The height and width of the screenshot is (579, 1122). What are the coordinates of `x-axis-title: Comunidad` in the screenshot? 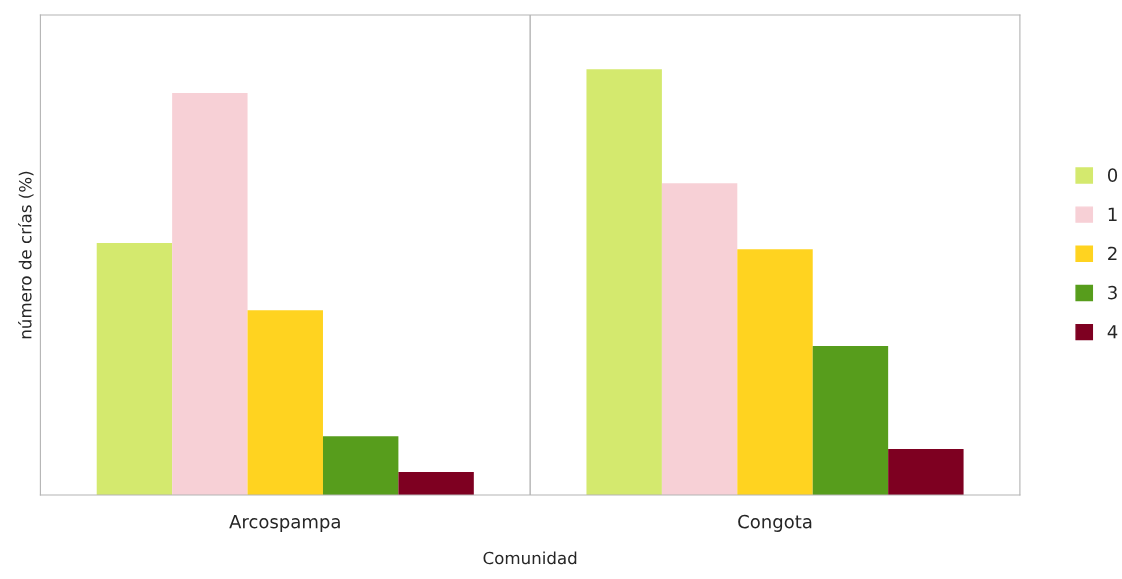 It's located at (530, 558).